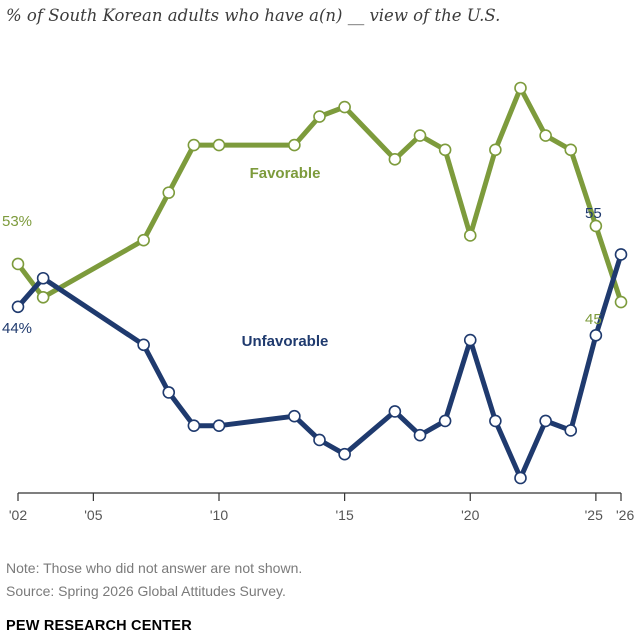 This screenshot has height=637, width=640. Describe the element at coordinates (285, 341) in the screenshot. I see `series-label-unfavorable: Unfavorable` at that location.